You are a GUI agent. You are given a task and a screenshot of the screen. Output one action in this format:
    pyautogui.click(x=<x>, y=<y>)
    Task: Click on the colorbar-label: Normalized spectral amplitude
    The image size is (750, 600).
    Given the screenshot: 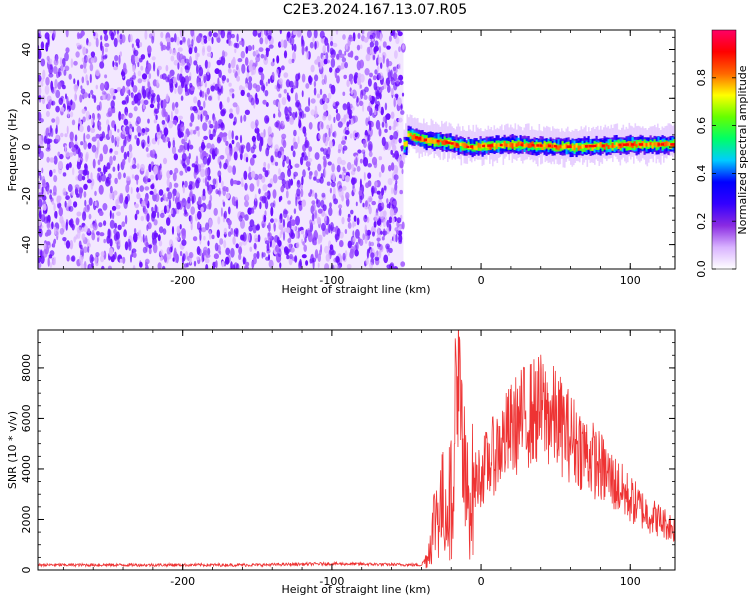 What is the action you would take?
    pyautogui.click(x=742, y=149)
    